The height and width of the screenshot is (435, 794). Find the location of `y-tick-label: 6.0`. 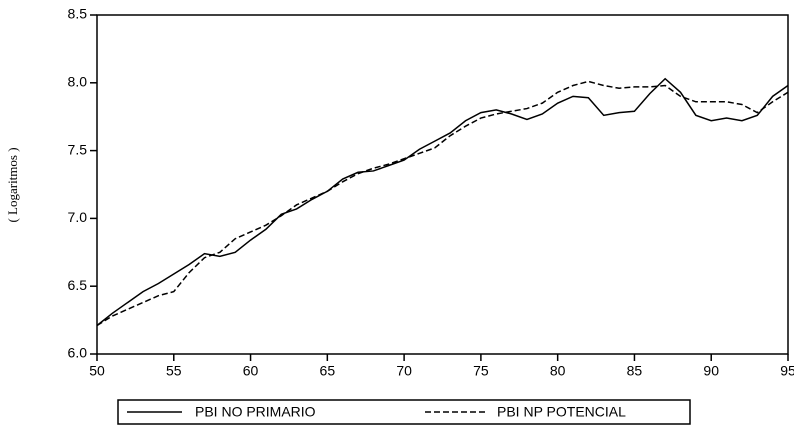

y-tick-label: 6.0 is located at coordinates (78, 353).